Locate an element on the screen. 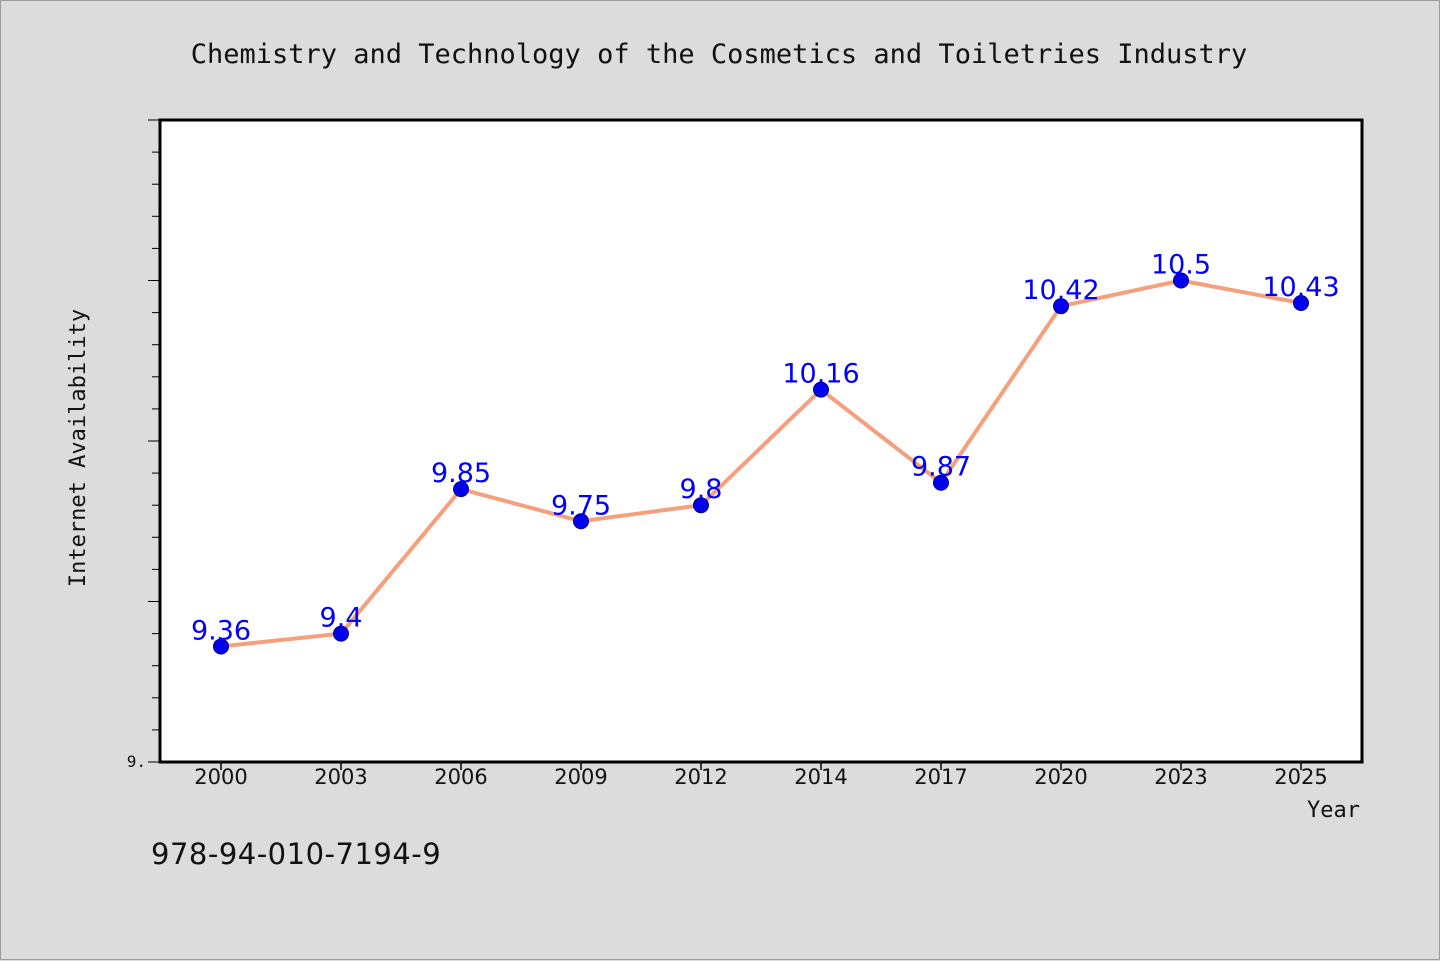  x-axis-ticks: 2000 2003 2006 2009 2012 2014 2017 2020 2023 2025 is located at coordinates (761, 775).